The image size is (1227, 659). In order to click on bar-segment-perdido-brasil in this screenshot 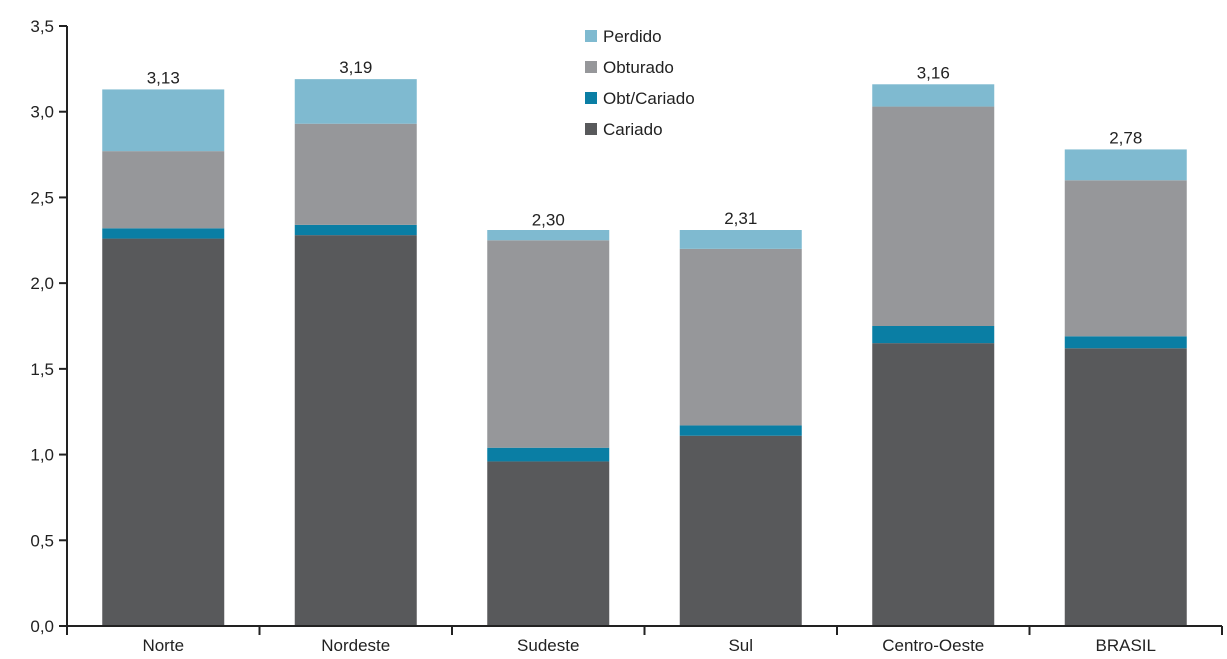, I will do `click(1125, 165)`.